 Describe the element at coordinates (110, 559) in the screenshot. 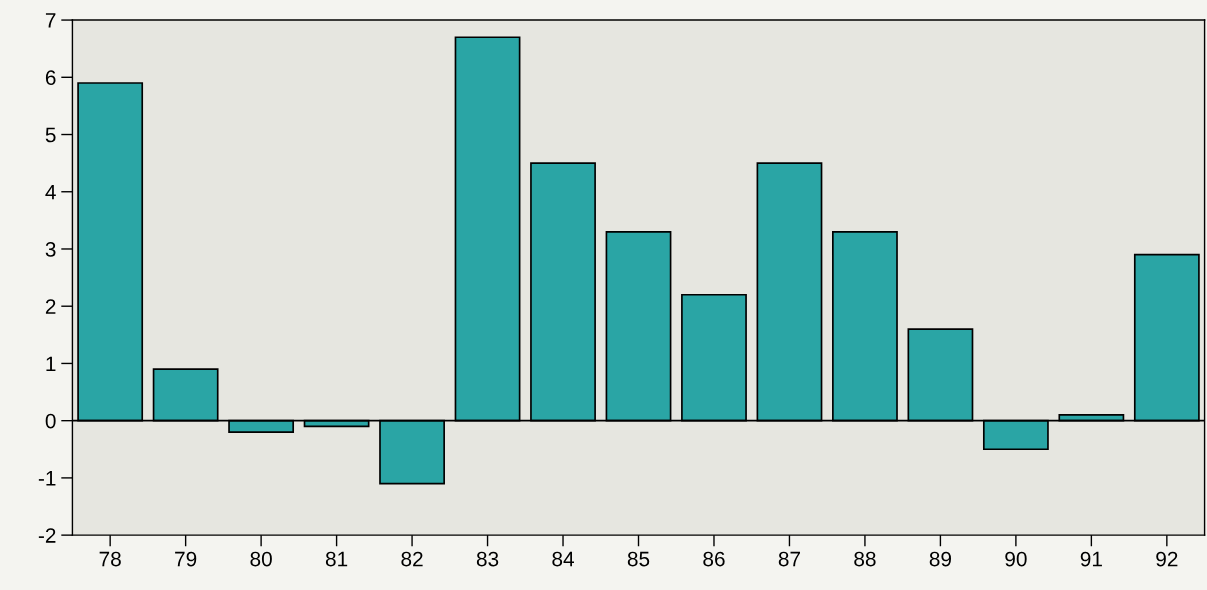

I see `x-tick-label: 78` at that location.